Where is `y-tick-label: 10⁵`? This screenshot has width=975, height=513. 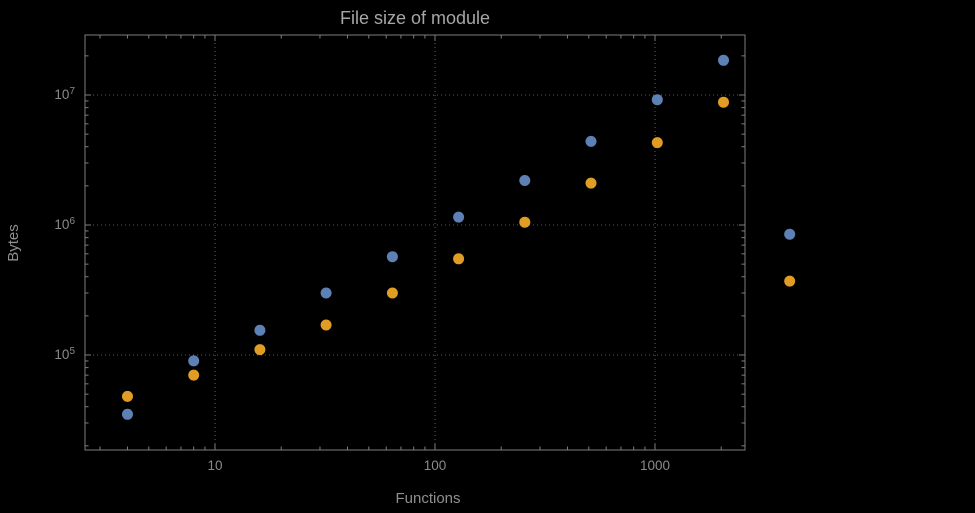
y-tick-label: 10⁵ is located at coordinates (64, 354).